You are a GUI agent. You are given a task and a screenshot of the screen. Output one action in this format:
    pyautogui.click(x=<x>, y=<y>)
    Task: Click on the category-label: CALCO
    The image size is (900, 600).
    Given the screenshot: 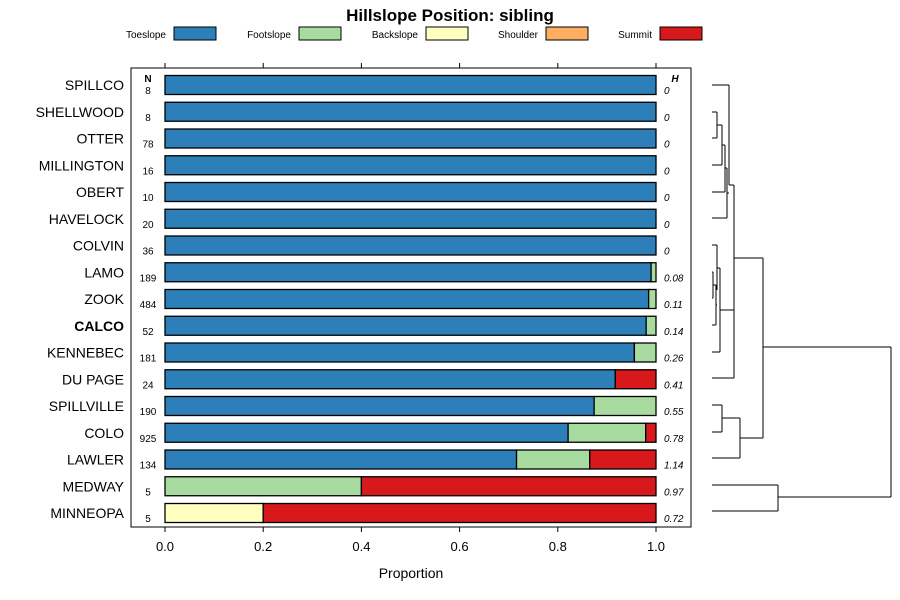 What is the action you would take?
    pyautogui.click(x=99, y=326)
    